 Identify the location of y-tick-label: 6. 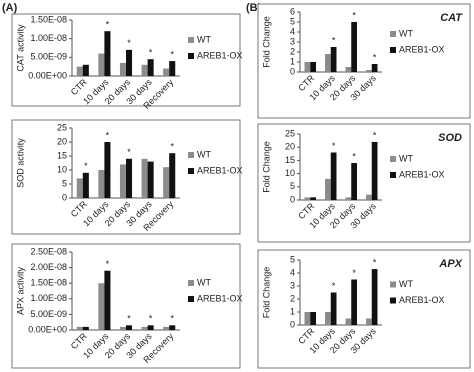
(292, 11).